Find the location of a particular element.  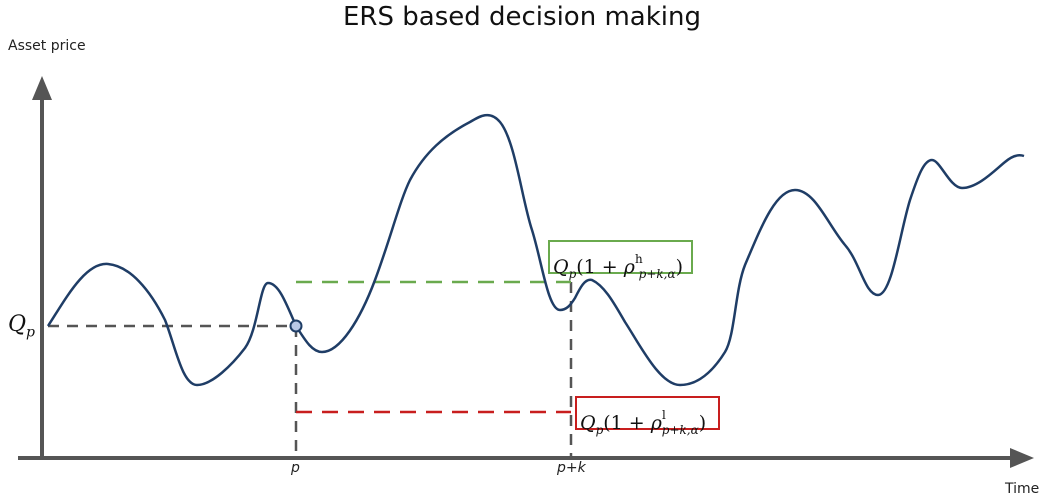

upper-bound-symbol: Q is located at coordinates (561, 267).